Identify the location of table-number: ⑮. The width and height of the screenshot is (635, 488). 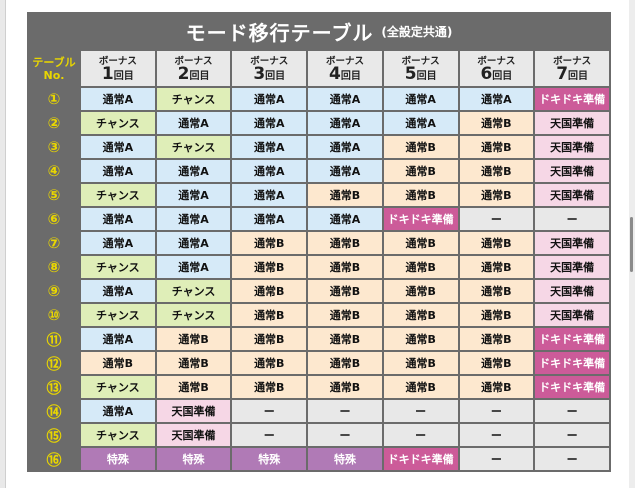
(54, 435).